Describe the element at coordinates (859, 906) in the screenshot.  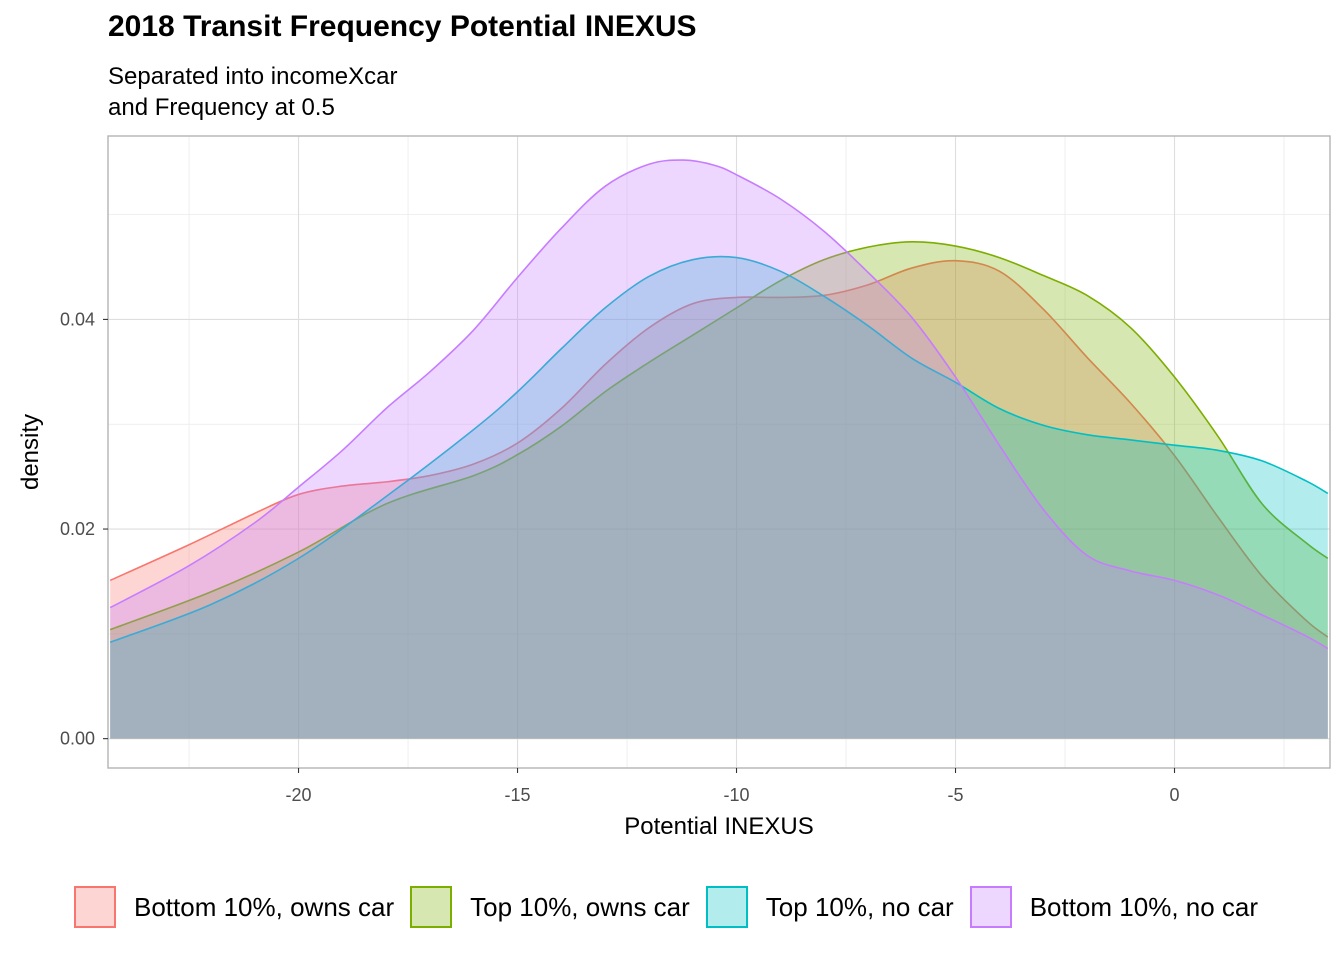
I see `legend-label: Top 10%, no car` at that location.